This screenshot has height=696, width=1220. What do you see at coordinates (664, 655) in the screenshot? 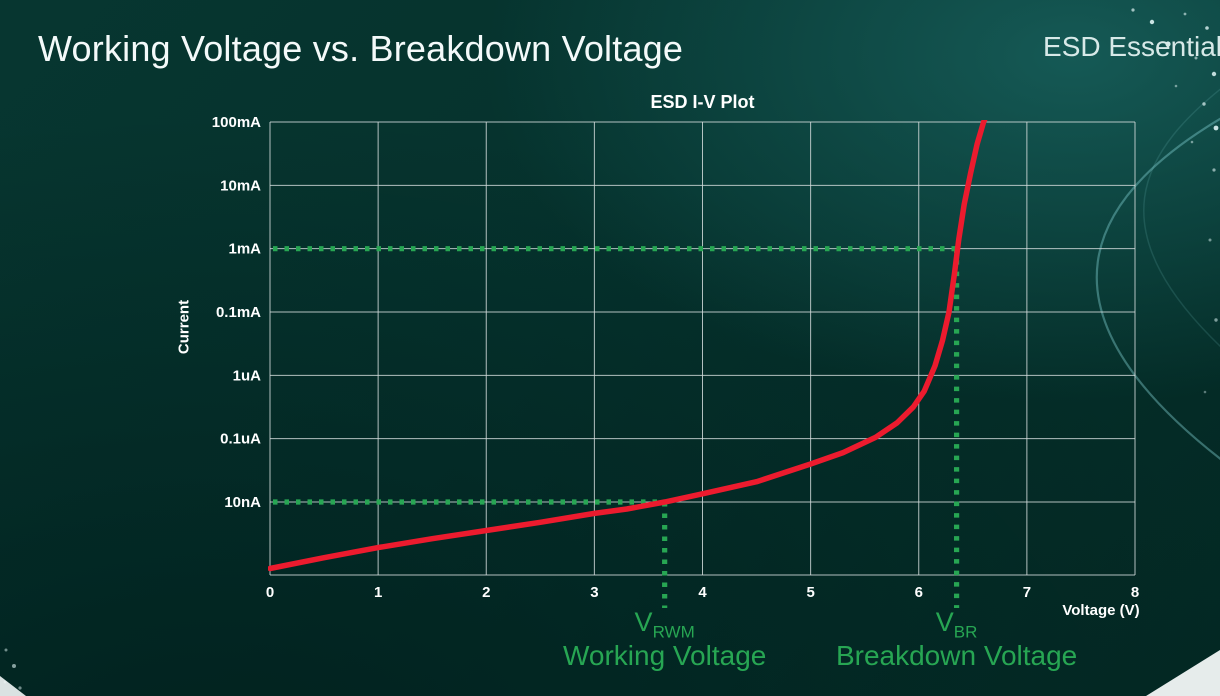
I see `vrwm-caption: Working Voltage` at bounding box center [664, 655].